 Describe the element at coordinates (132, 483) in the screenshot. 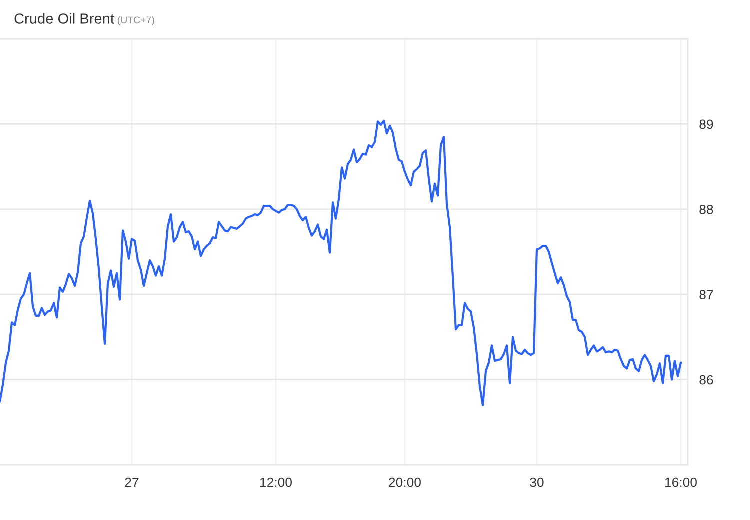

I see `x-tick-label: 27` at that location.